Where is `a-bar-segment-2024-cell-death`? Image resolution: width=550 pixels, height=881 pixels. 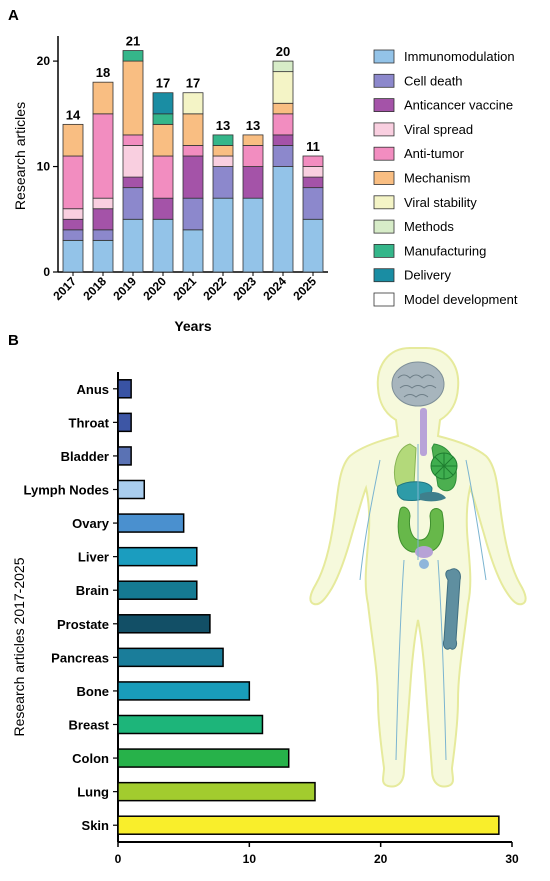 a-bar-segment-2024-cell-death is located at coordinates (283, 156).